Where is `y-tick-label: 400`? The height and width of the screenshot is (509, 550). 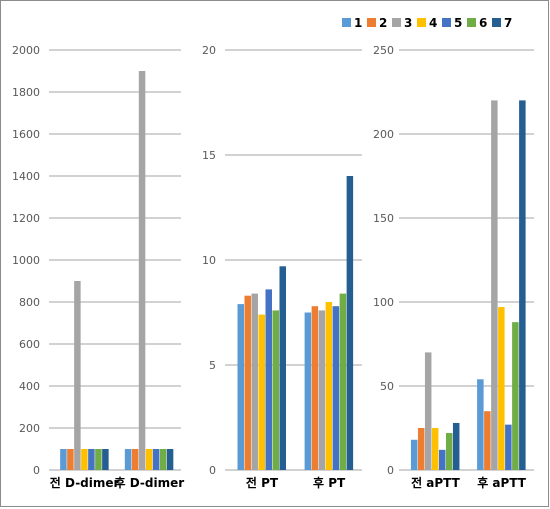
y-tick-label: 400 is located at coordinates (29, 386).